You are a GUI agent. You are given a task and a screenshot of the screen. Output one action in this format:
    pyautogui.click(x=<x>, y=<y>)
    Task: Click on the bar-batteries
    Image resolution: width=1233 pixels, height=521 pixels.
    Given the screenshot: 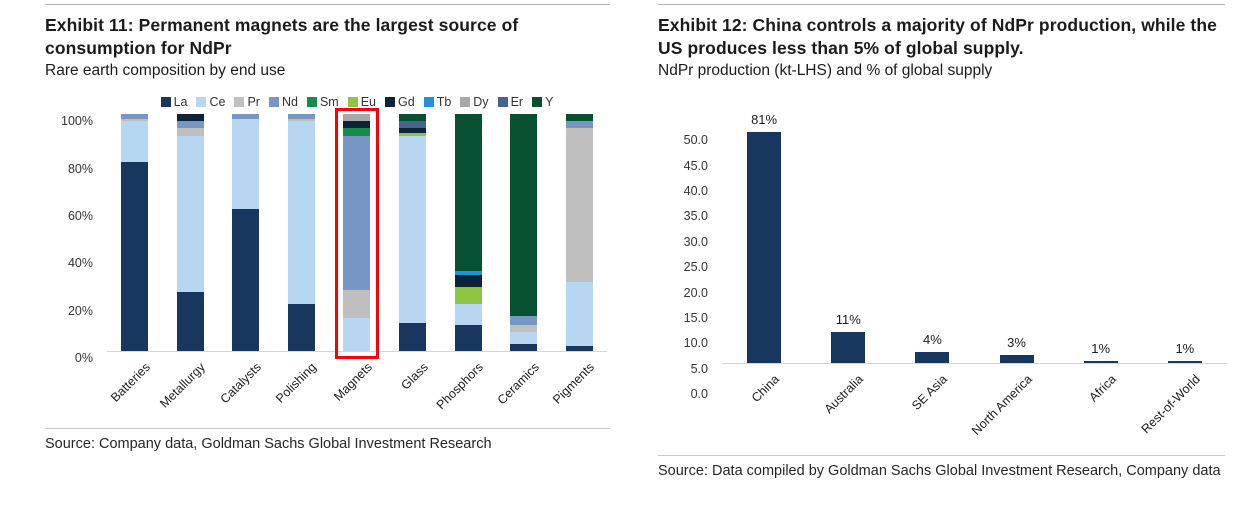 What is the action you would take?
    pyautogui.click(x=135, y=233)
    